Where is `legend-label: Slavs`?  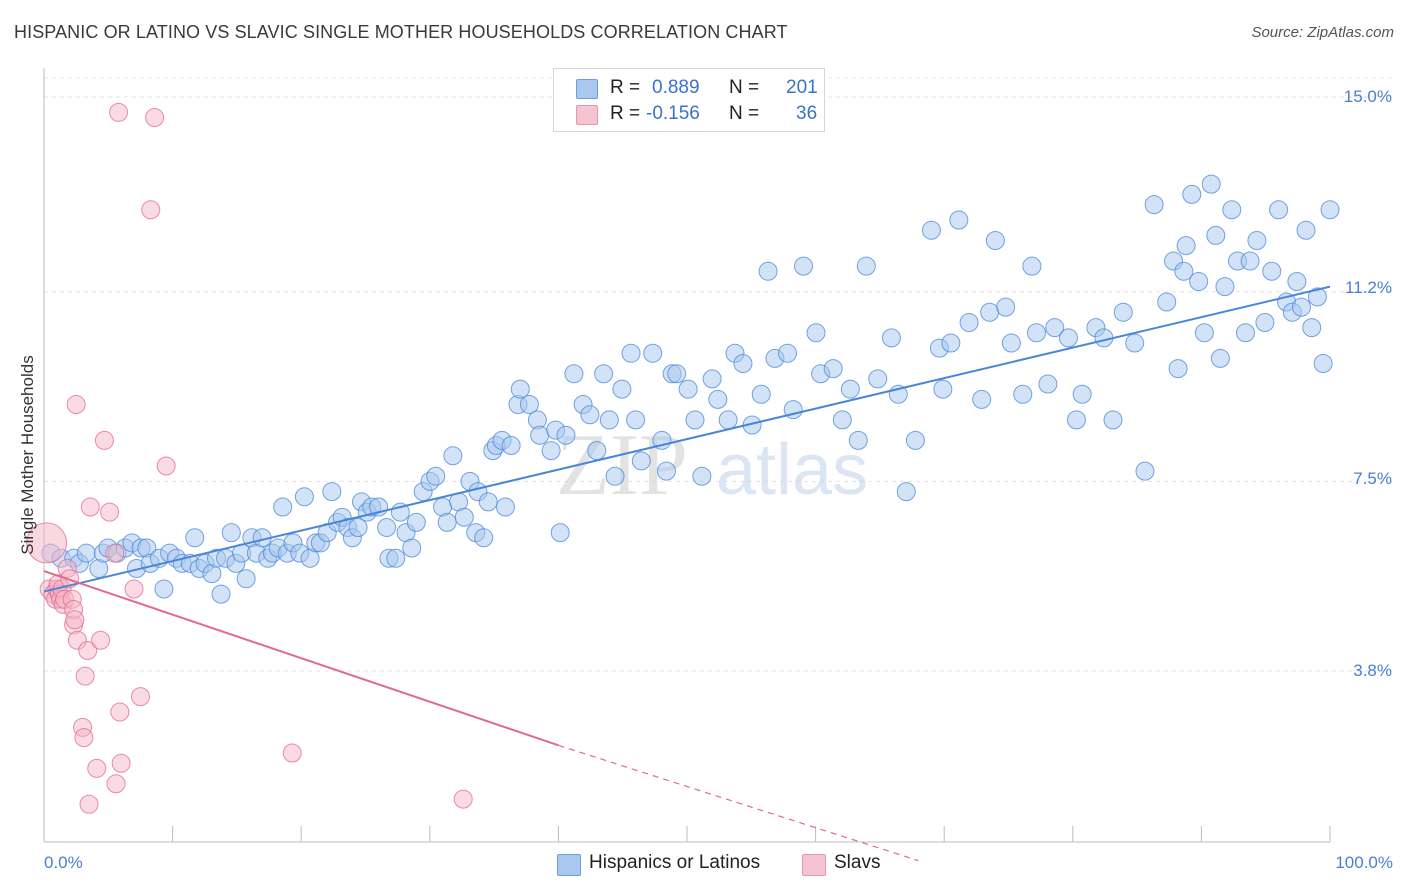
legend-label: Slavs is located at coordinates (857, 862).